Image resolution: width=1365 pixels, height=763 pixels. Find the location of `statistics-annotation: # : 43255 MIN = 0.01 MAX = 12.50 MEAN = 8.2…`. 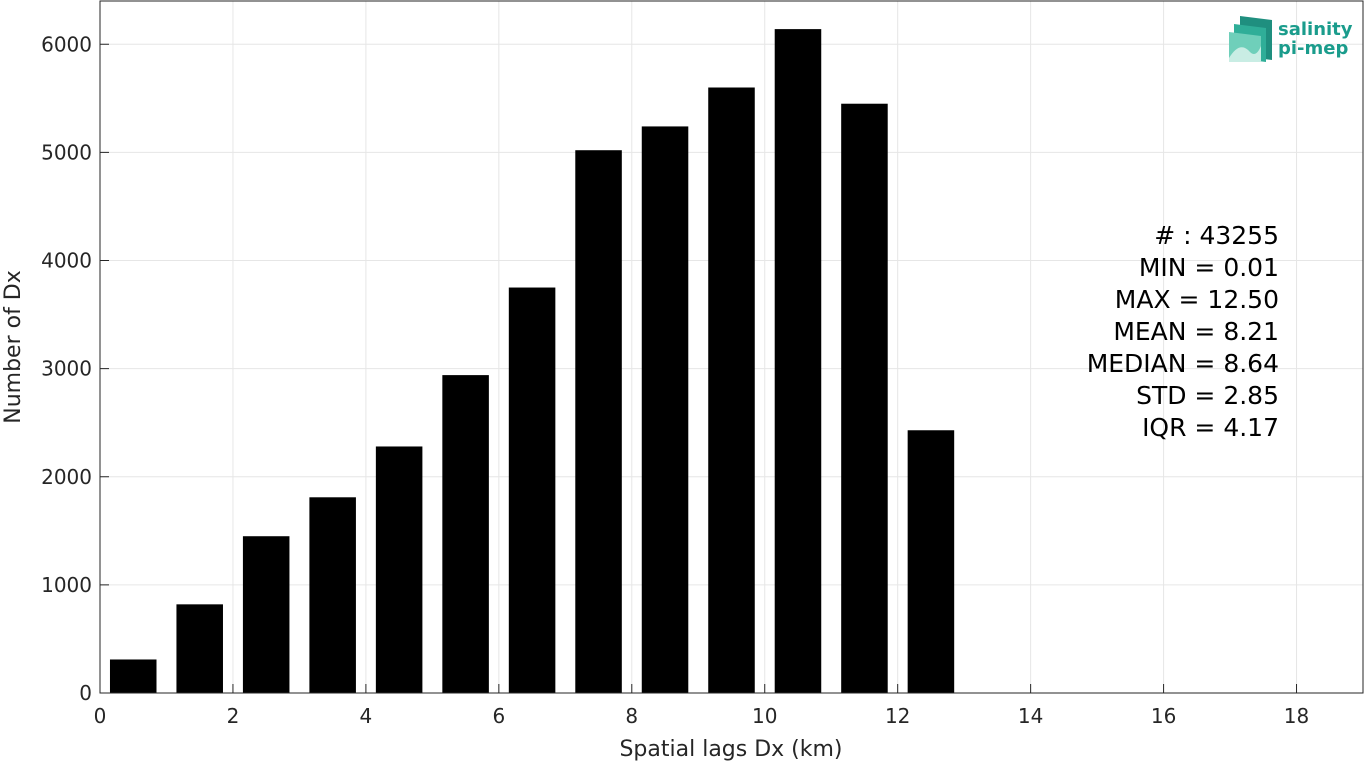

statistics-annotation: # : 43255 MIN = 0.01 MAX = 12.50 MEAN = 8.2… is located at coordinates (1183, 331).